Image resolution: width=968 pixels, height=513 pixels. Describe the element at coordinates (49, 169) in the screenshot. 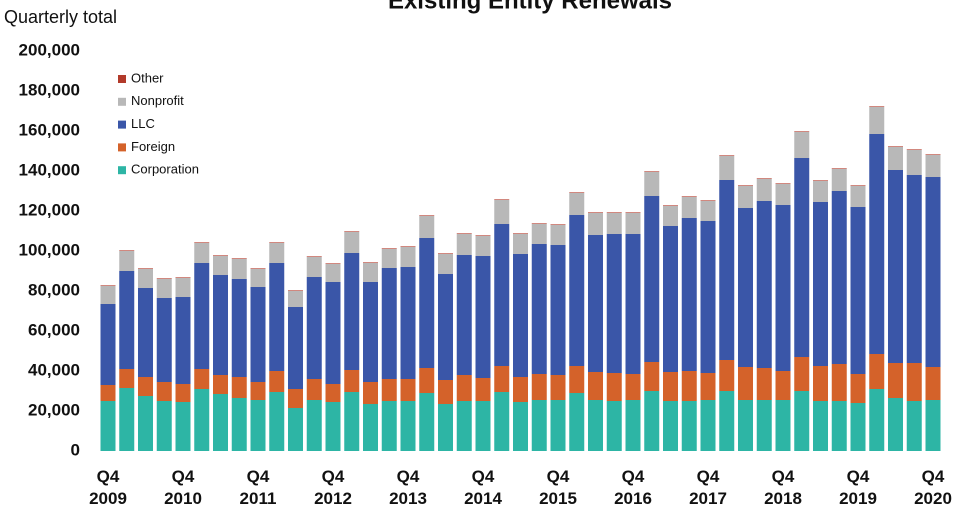

I see `y-tick-label: 140,000` at that location.